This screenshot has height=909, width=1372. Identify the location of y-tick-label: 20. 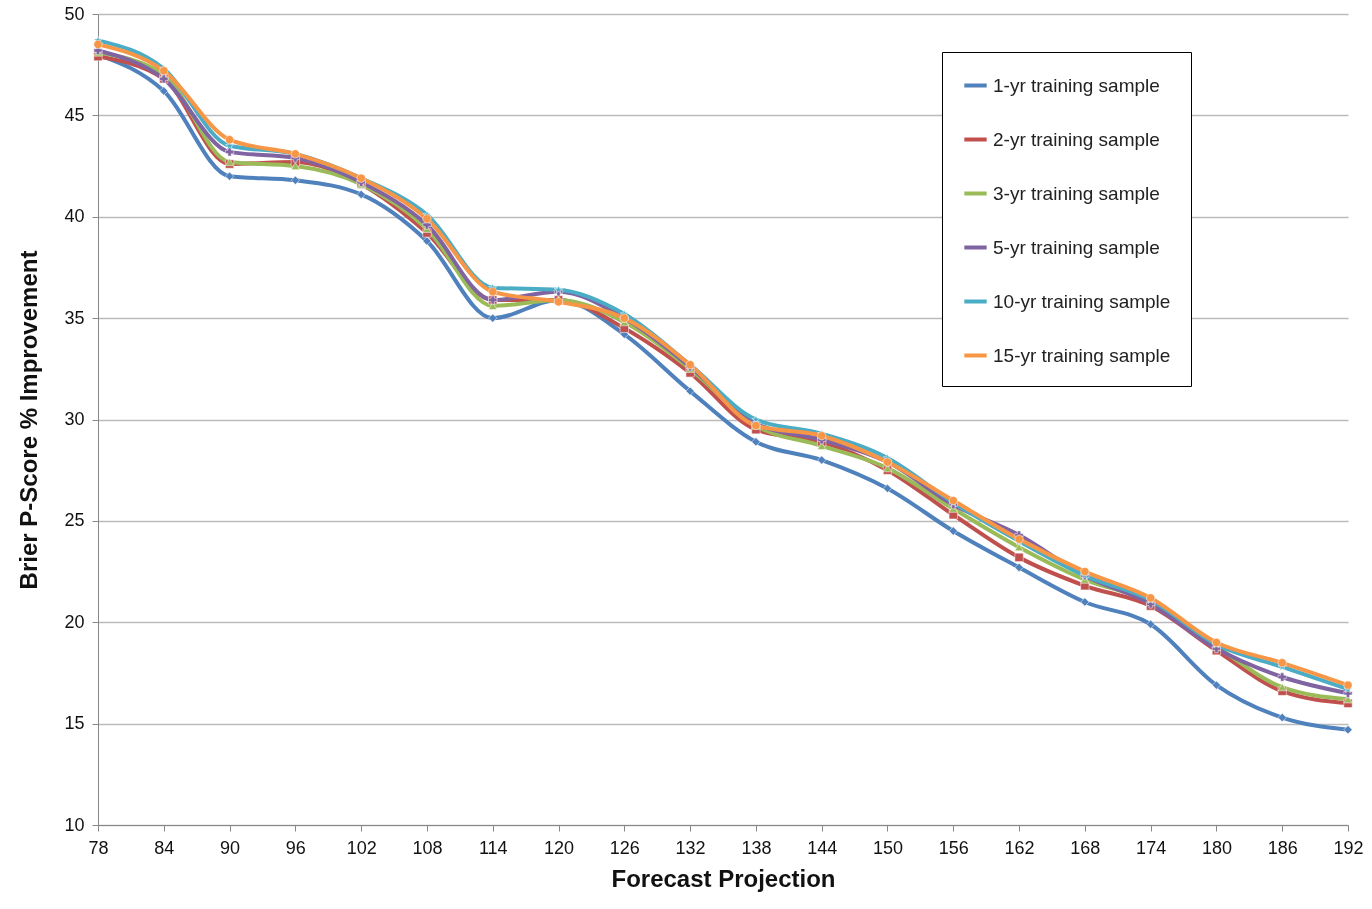
(74, 621).